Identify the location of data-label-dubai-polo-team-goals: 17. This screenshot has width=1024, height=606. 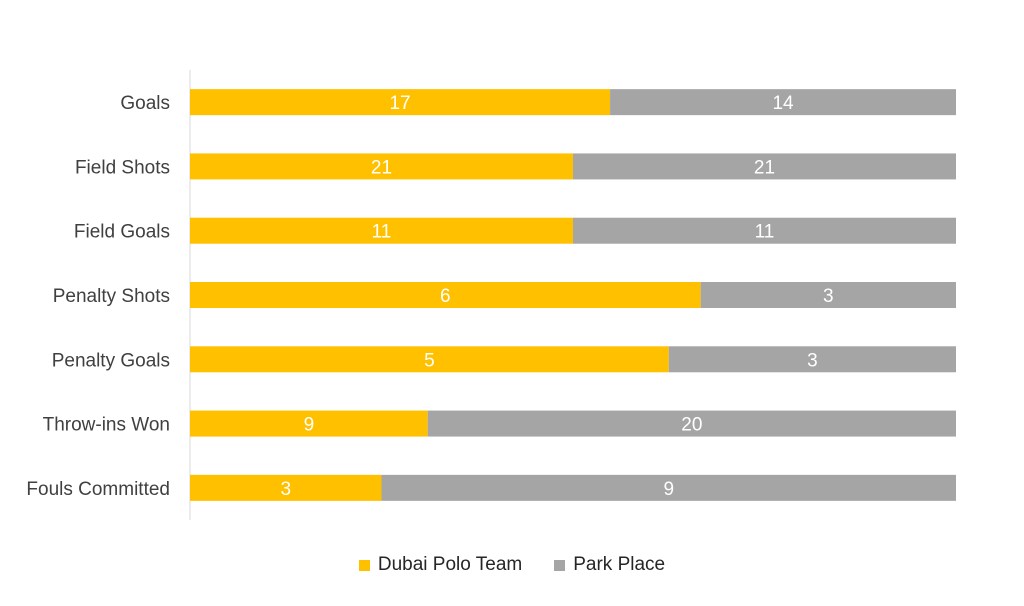
(399, 103).